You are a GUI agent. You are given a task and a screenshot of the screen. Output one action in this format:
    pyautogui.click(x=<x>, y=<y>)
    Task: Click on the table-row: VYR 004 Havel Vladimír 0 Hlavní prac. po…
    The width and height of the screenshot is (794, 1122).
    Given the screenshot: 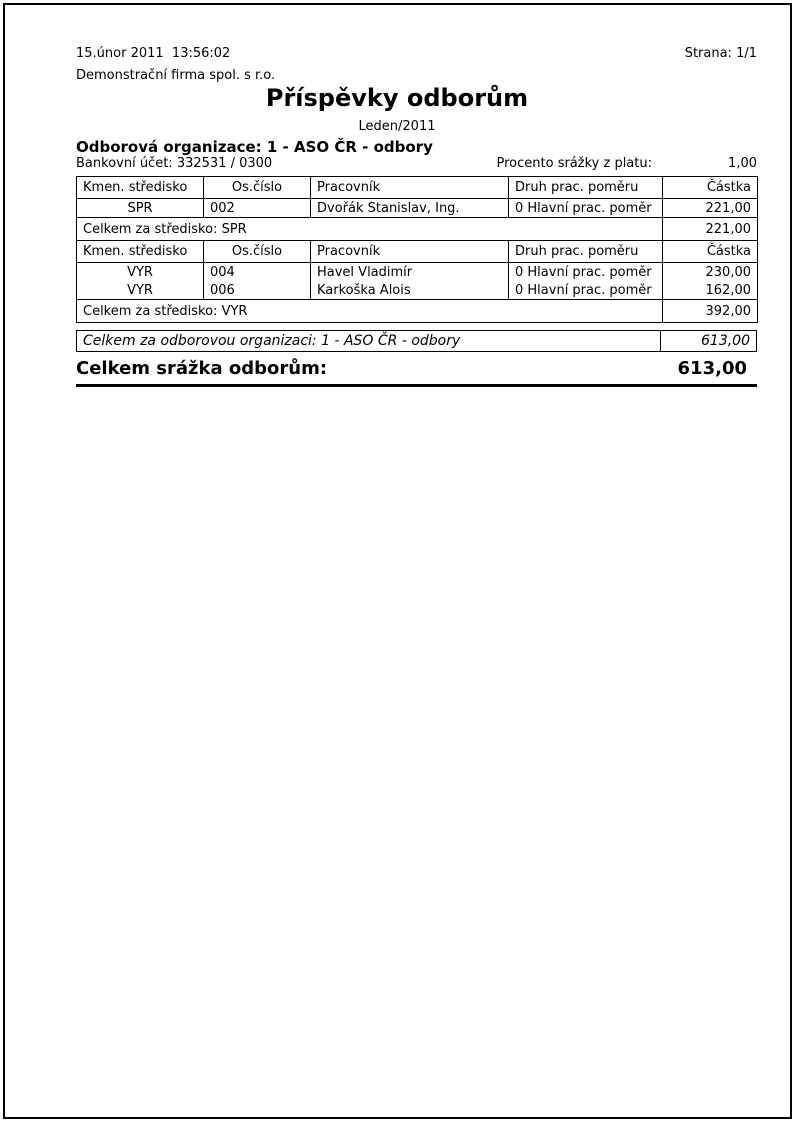 What is the action you would take?
    pyautogui.click(x=417, y=271)
    